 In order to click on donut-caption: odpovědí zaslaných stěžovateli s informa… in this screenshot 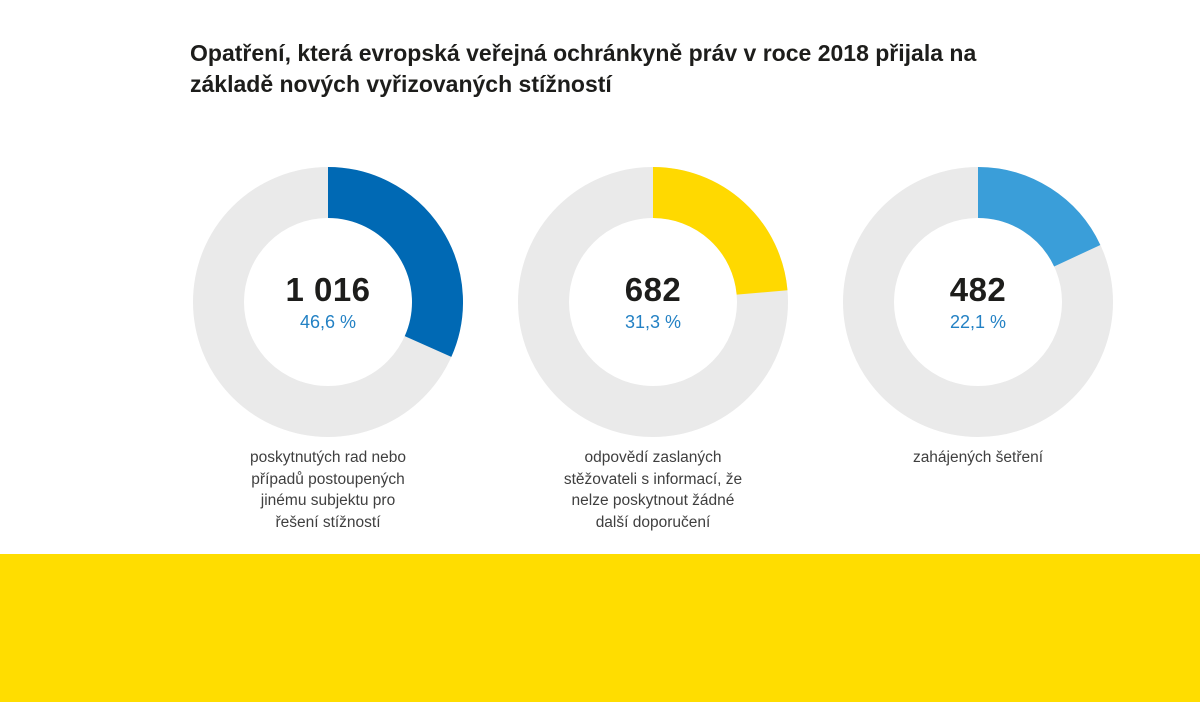, I will do `click(653, 490)`.